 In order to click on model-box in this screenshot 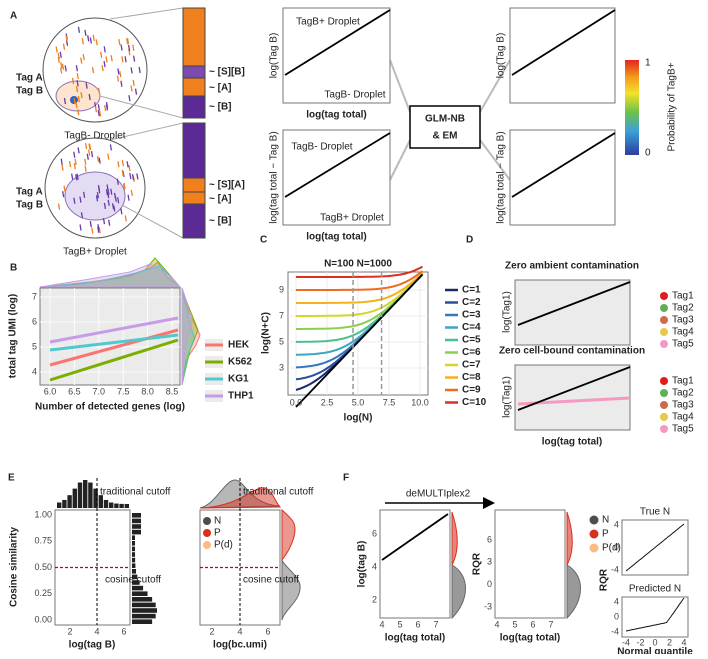, I will do `click(445, 127)`.